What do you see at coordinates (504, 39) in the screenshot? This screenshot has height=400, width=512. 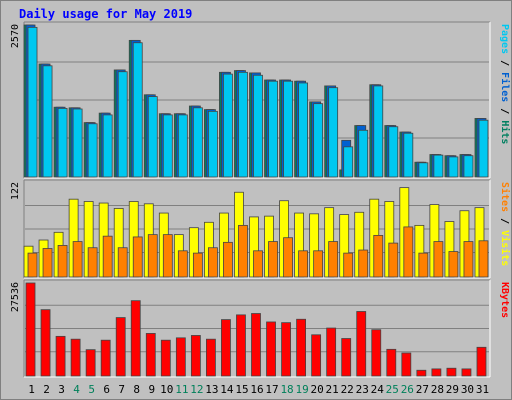 I see `side-label-part-top-0: Pages` at bounding box center [504, 39].